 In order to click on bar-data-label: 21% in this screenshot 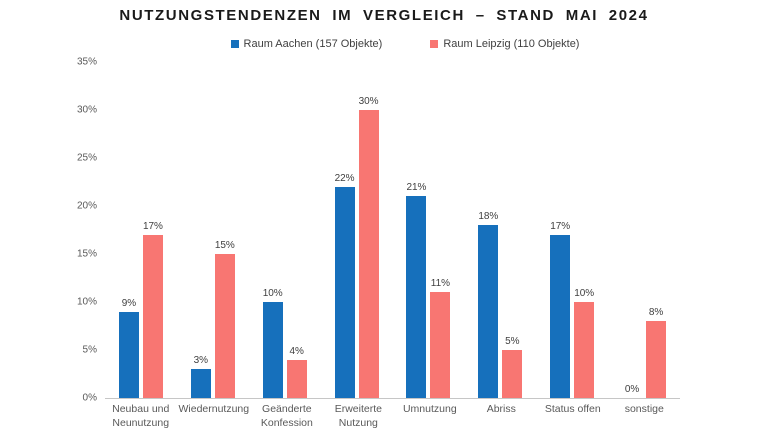, I will do `click(416, 188)`.